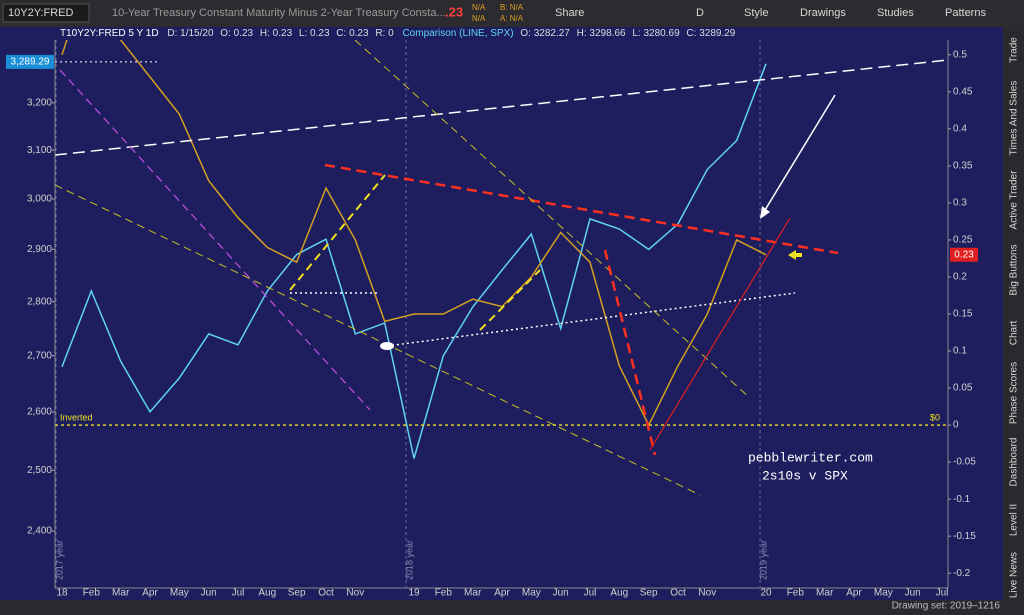  What do you see at coordinates (823, 13) in the screenshot?
I see `button: Drawings` at bounding box center [823, 13].